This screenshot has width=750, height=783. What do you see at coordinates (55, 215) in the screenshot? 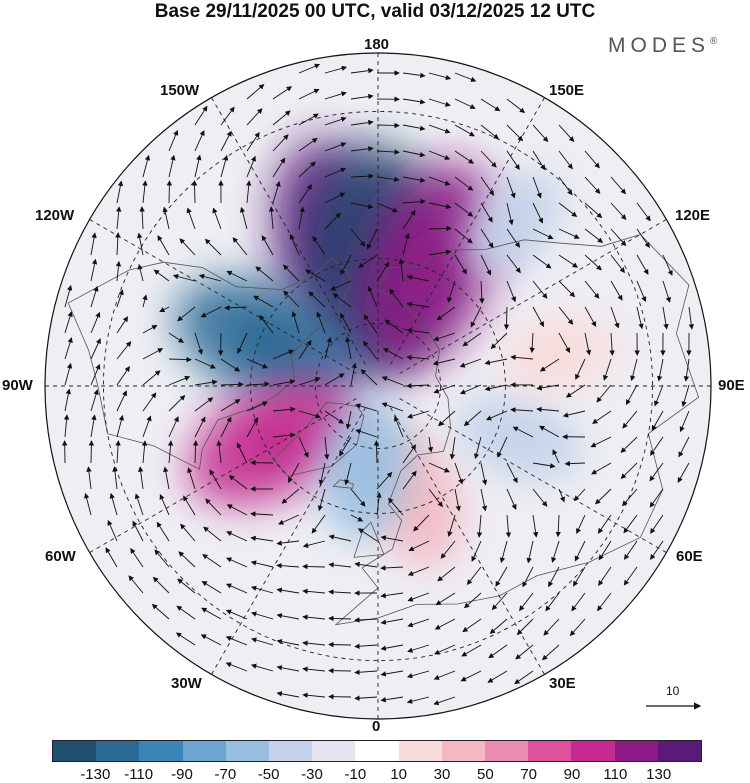
I see `lon-label-120w: 120W` at bounding box center [55, 215].